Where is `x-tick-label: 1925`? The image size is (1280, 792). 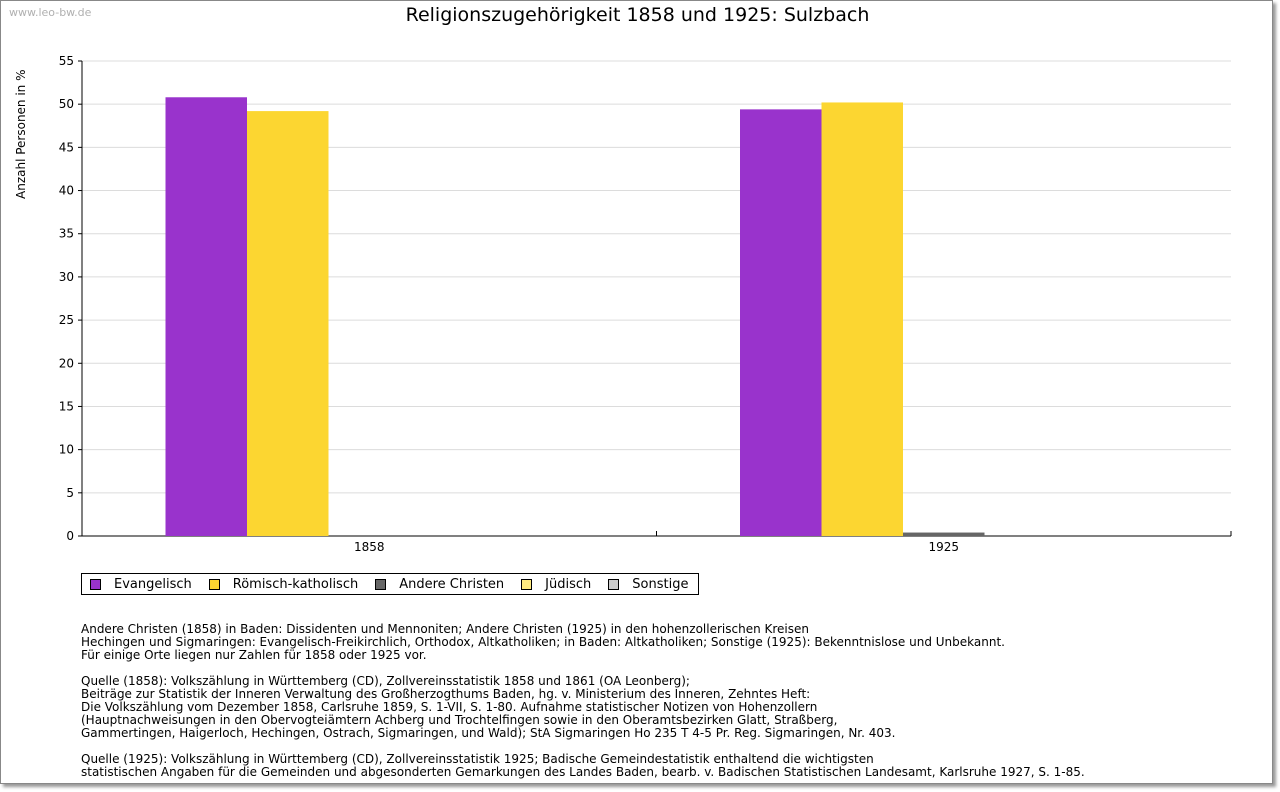
x-tick-label: 1925 is located at coordinates (943, 547).